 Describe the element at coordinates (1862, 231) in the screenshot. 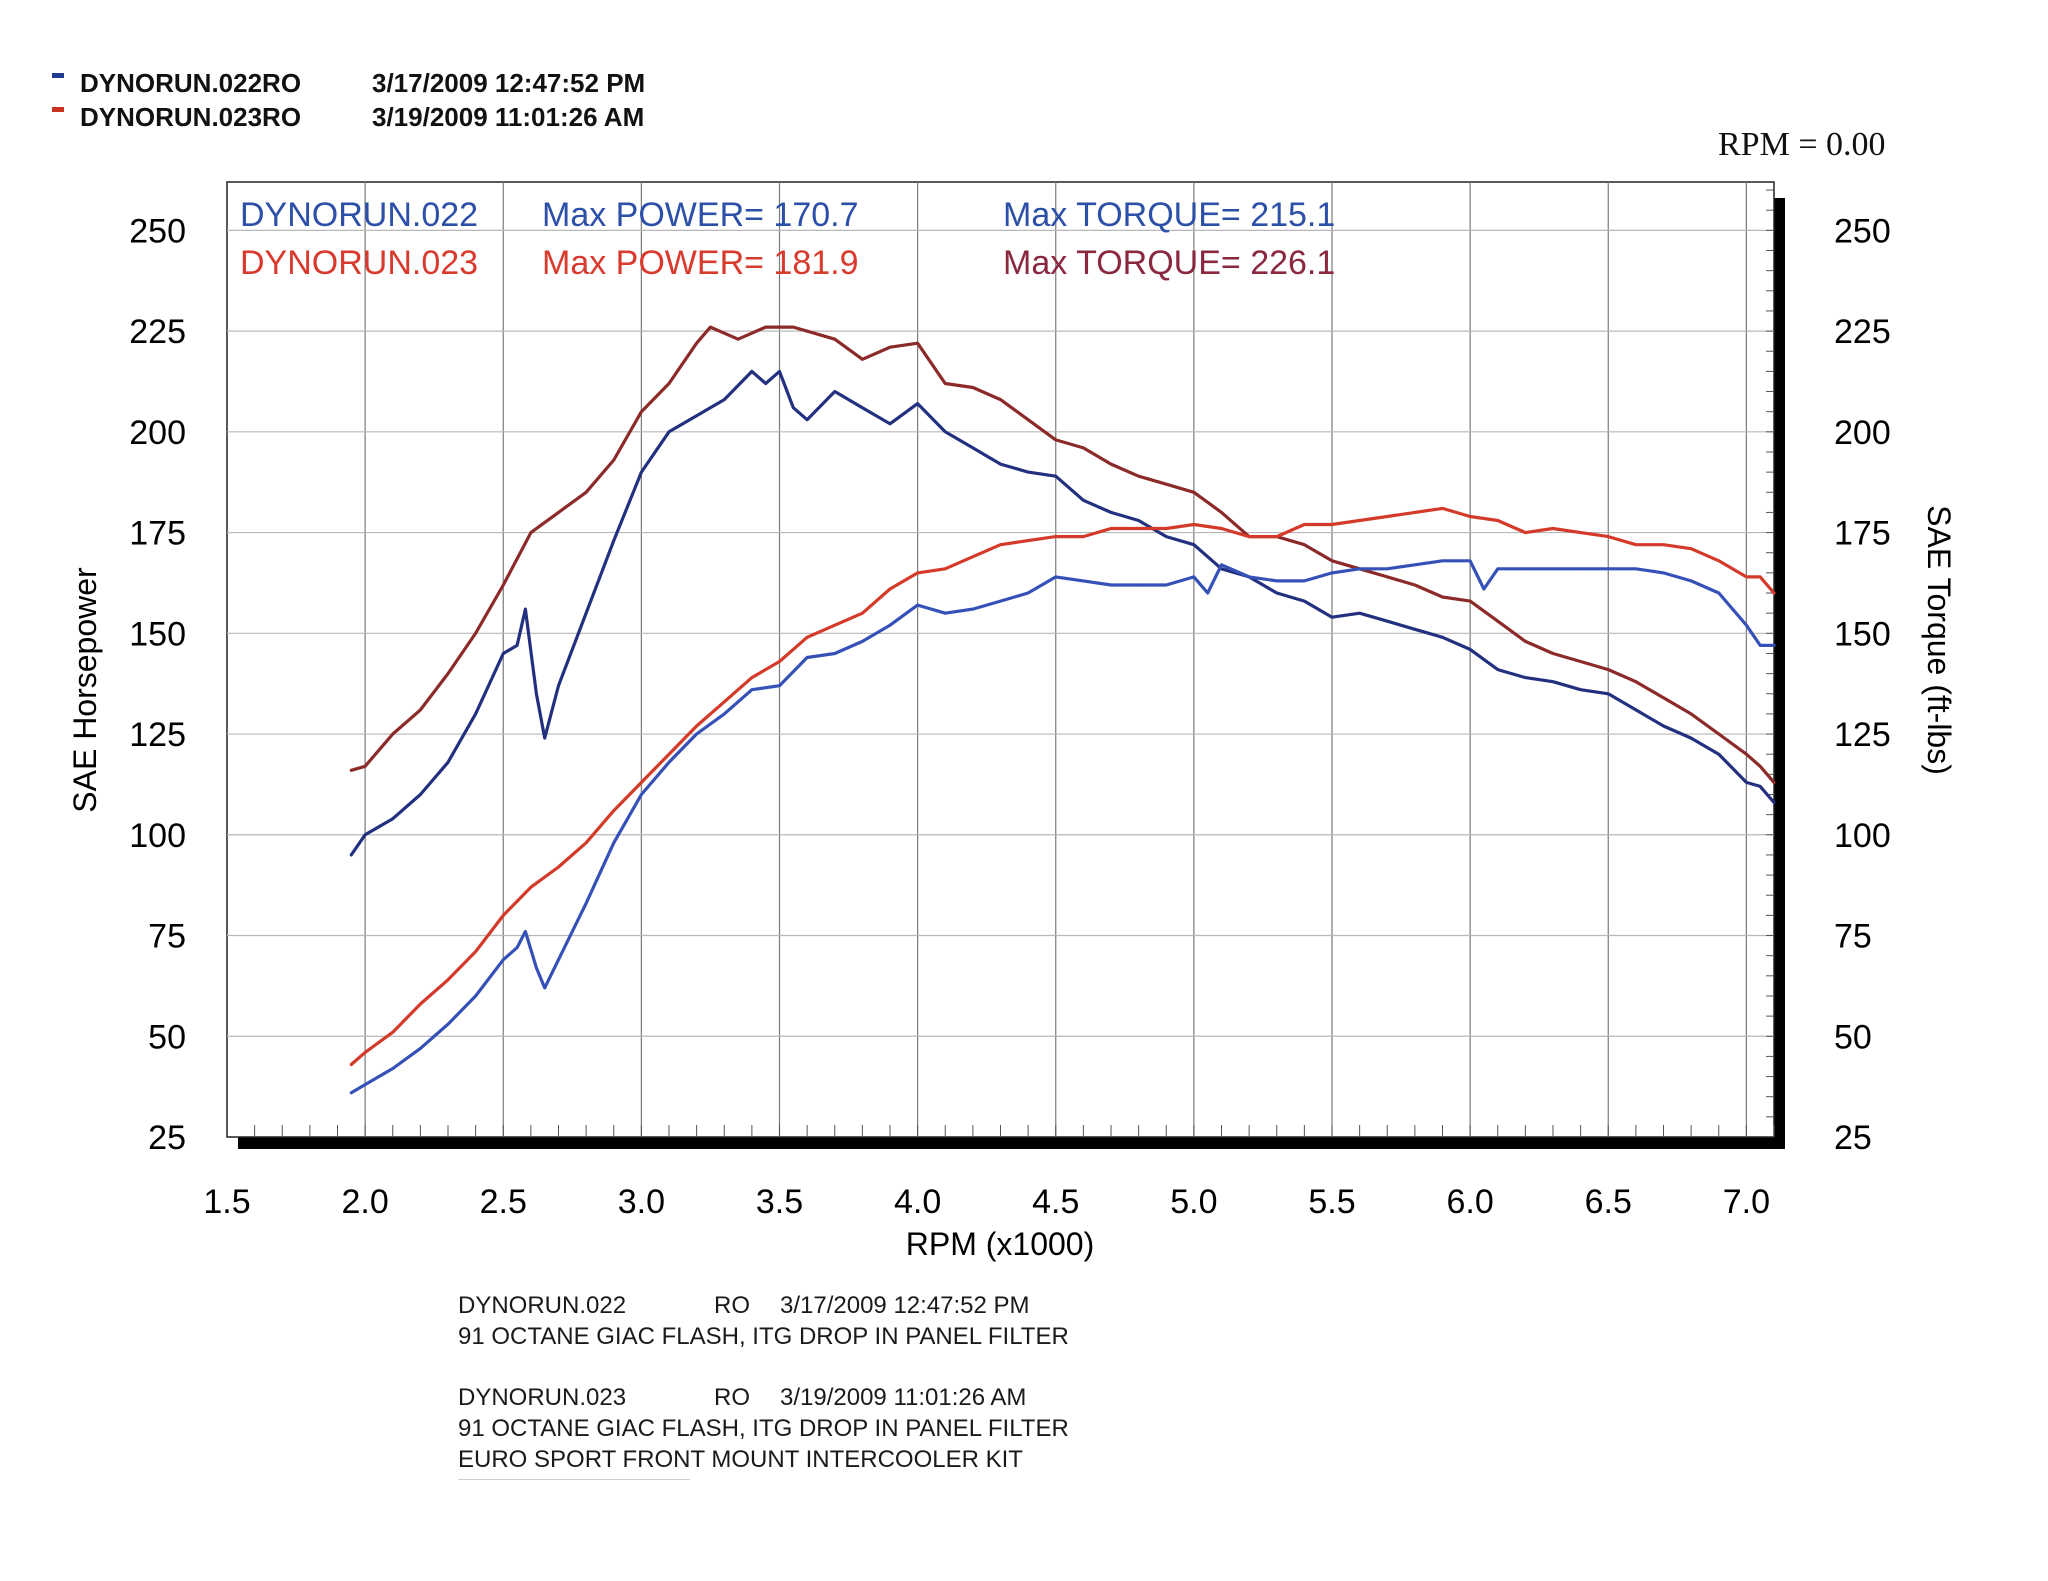

I see `y-right-tick-label: 250` at that location.